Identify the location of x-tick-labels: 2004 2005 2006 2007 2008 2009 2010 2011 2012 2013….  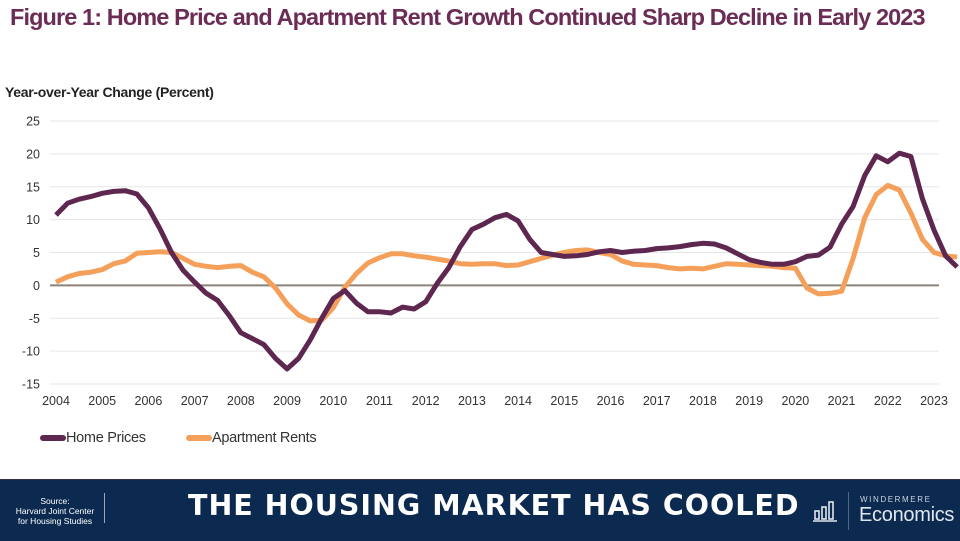
(495, 401).